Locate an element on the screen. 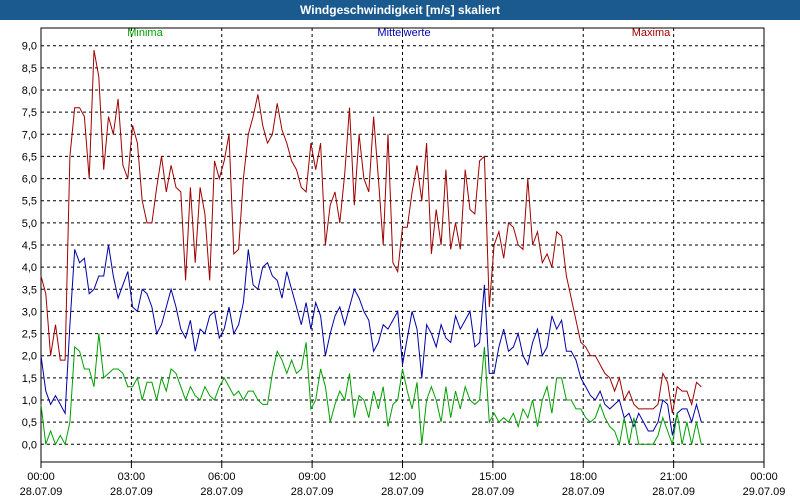 This screenshot has width=800, height=500. x-tick-time: 15:00 is located at coordinates (493, 477).